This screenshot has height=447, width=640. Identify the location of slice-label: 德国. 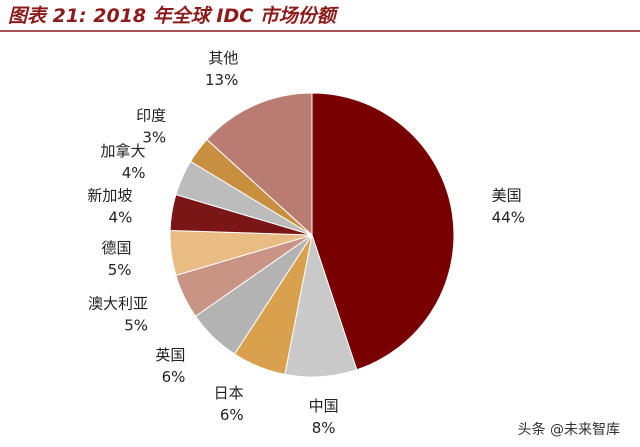
(116, 248).